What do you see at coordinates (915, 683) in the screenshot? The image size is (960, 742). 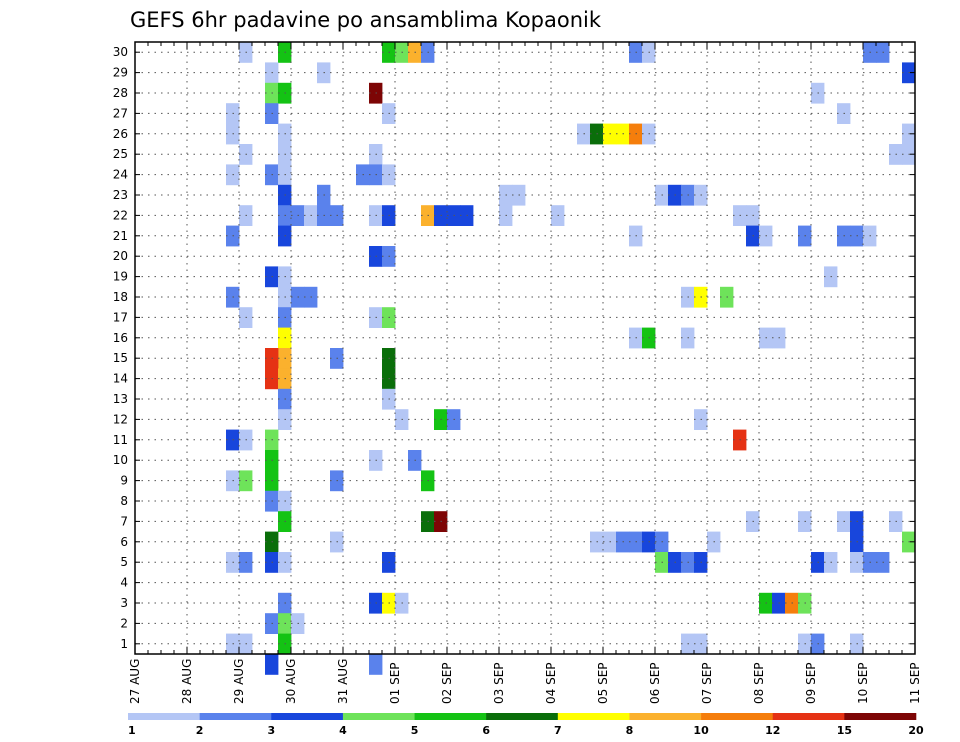 I see `x-tick-label: 11 SEP` at bounding box center [915, 683].